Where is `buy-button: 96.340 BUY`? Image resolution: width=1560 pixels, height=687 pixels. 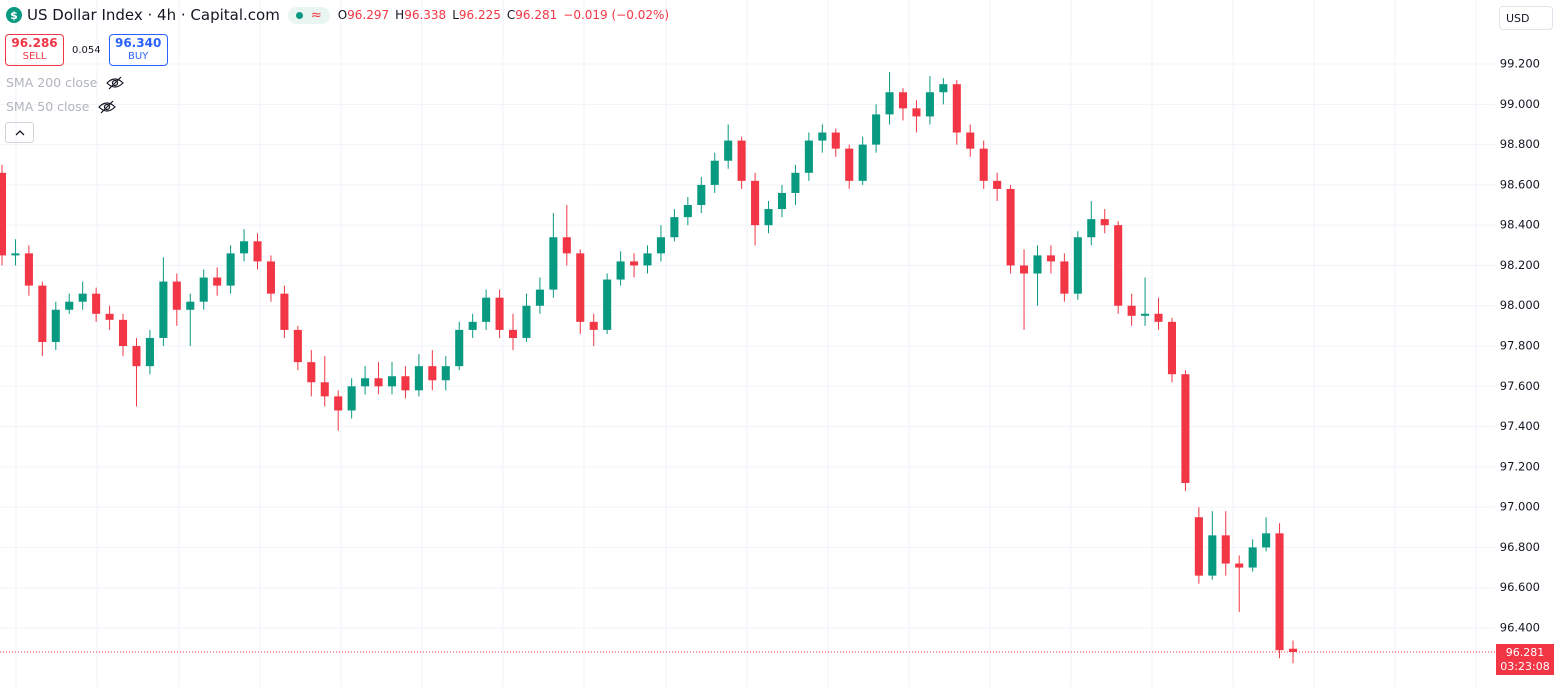 buy-button: 96.340 BUY is located at coordinates (138, 50).